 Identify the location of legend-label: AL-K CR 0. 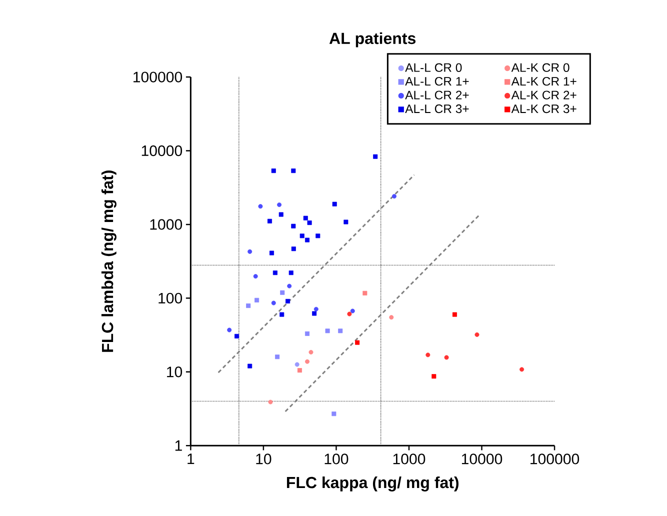
(540, 67).